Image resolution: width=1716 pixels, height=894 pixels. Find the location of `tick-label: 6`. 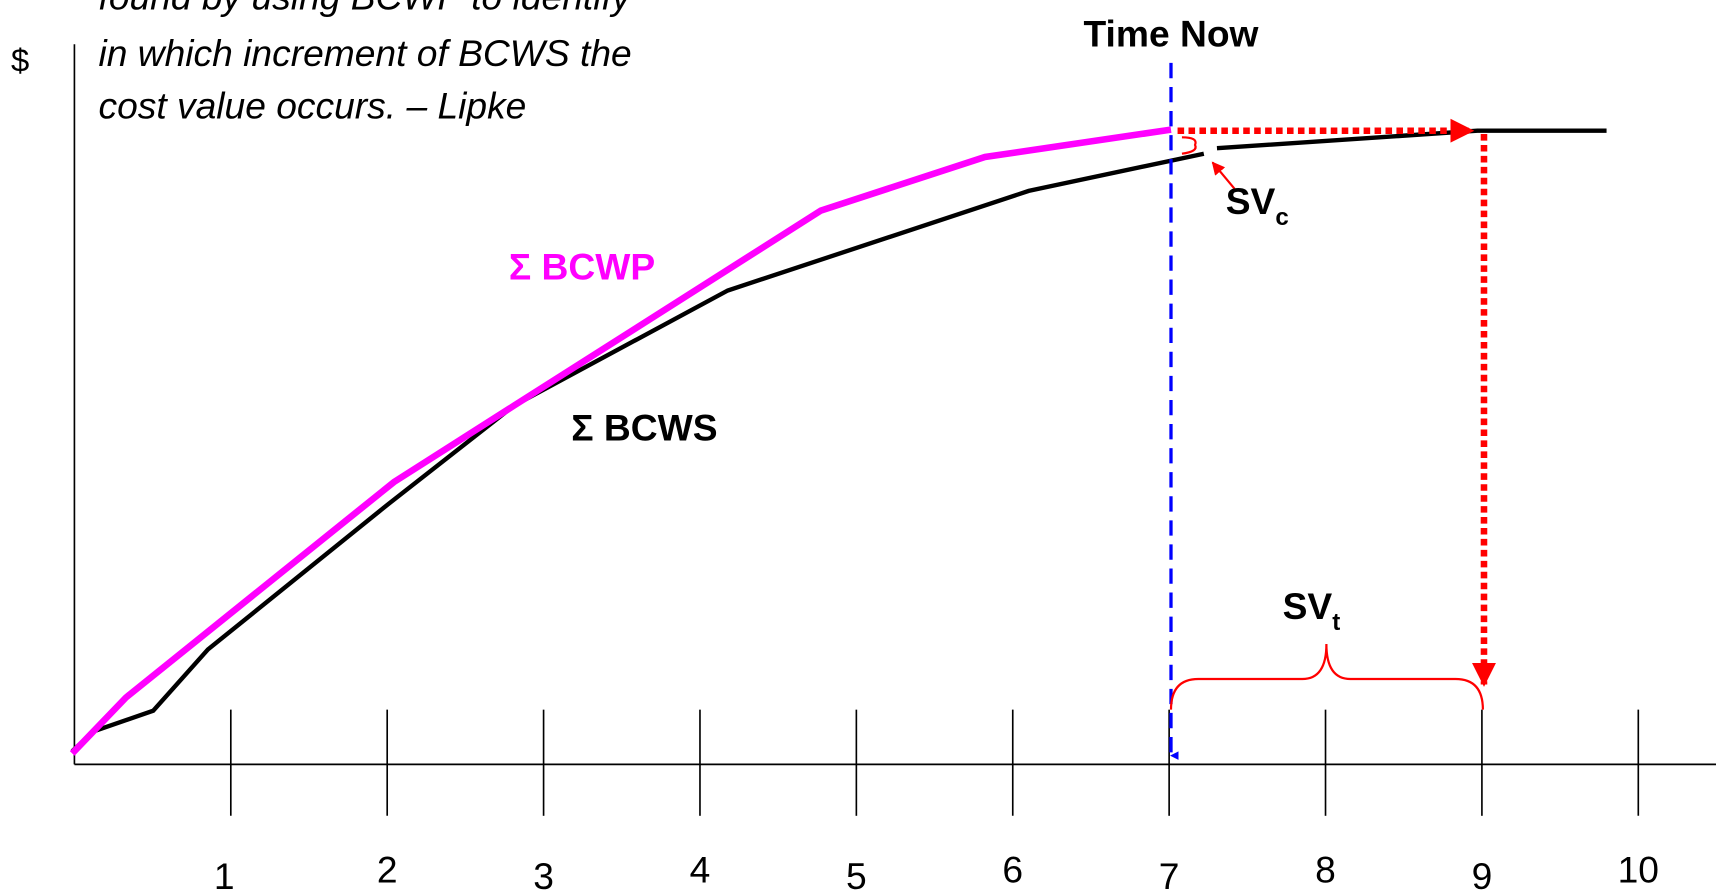

tick-label: 6 is located at coordinates (1012, 870).